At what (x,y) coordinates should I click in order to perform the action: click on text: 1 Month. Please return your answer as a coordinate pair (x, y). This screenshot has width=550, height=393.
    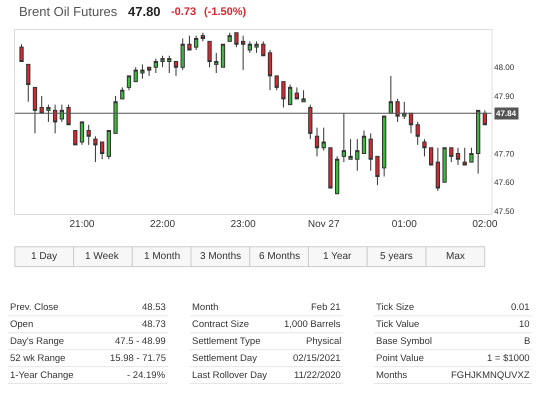
    Looking at the image, I should click on (162, 256).